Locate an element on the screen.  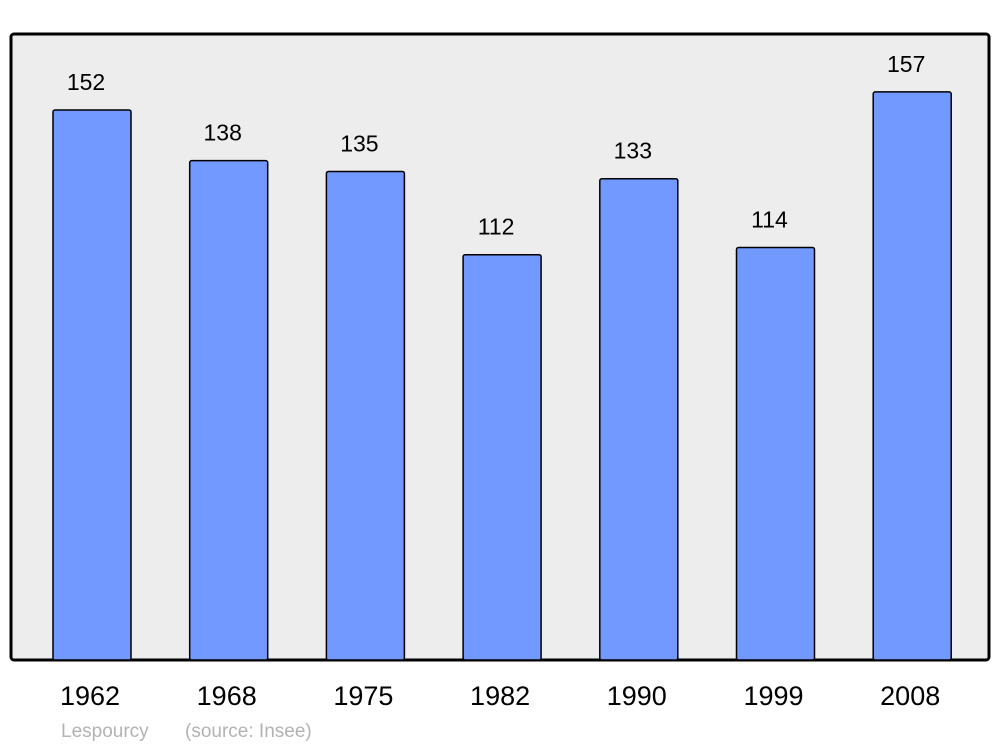
source-note: (source: Insee) is located at coordinates (248, 731).